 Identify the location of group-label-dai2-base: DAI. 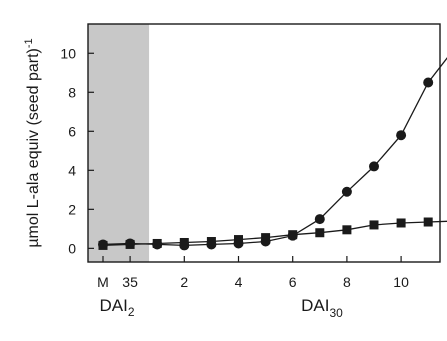
(113, 305).